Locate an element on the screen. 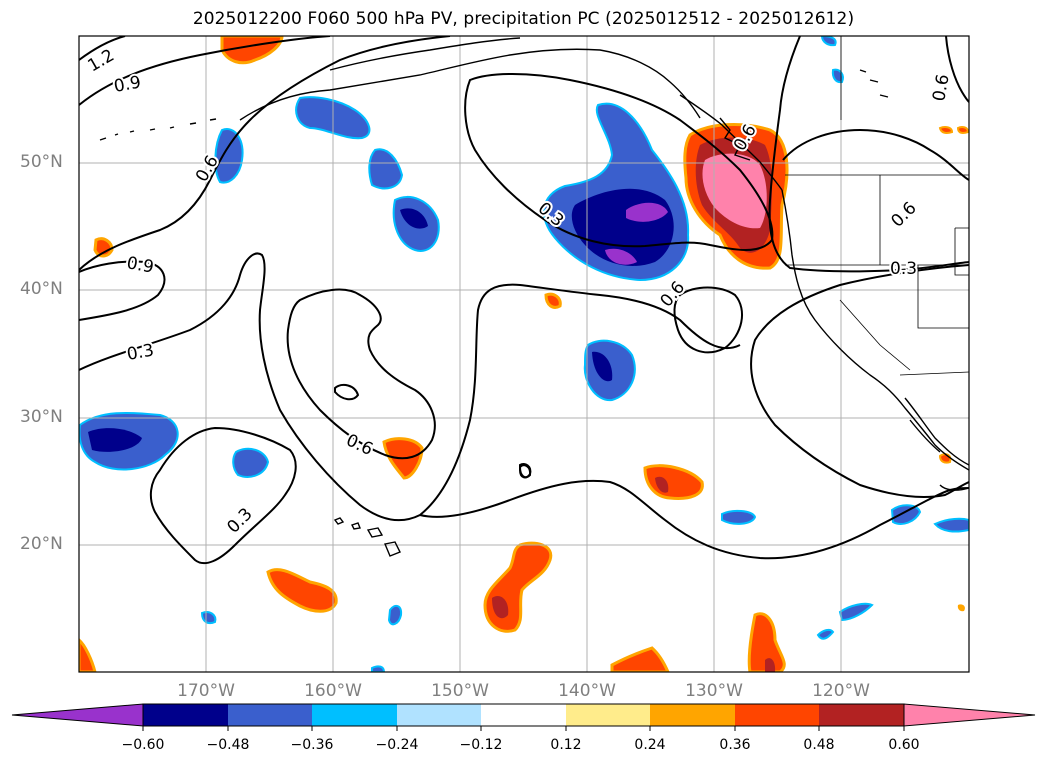 The image size is (1047, 765). contour-label-12: 0.3 is located at coordinates (903, 269).